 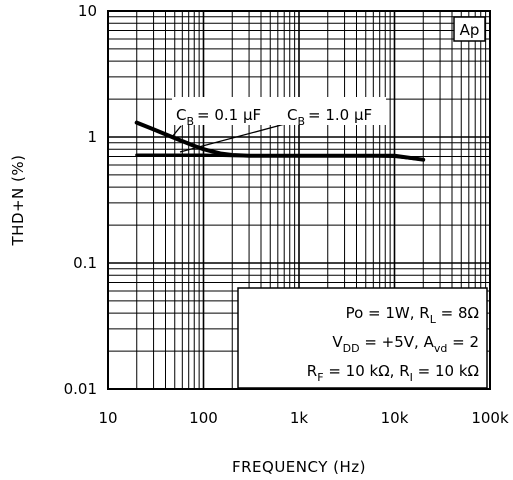 I want to click on label-leaders, so click(x=228, y=138).